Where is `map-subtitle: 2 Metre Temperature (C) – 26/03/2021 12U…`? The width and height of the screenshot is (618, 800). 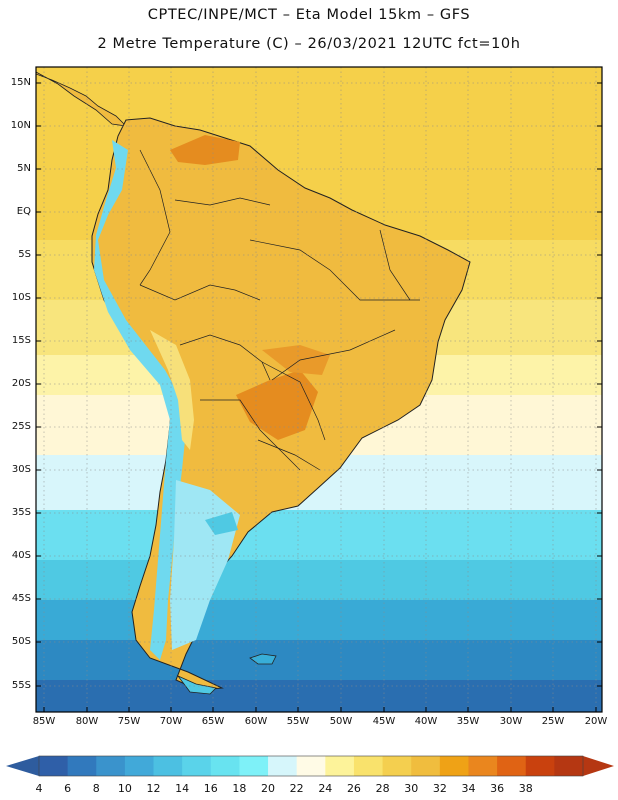 map-subtitle: 2 Metre Temperature (C) – 26/03/2021 12U… is located at coordinates (309, 44).